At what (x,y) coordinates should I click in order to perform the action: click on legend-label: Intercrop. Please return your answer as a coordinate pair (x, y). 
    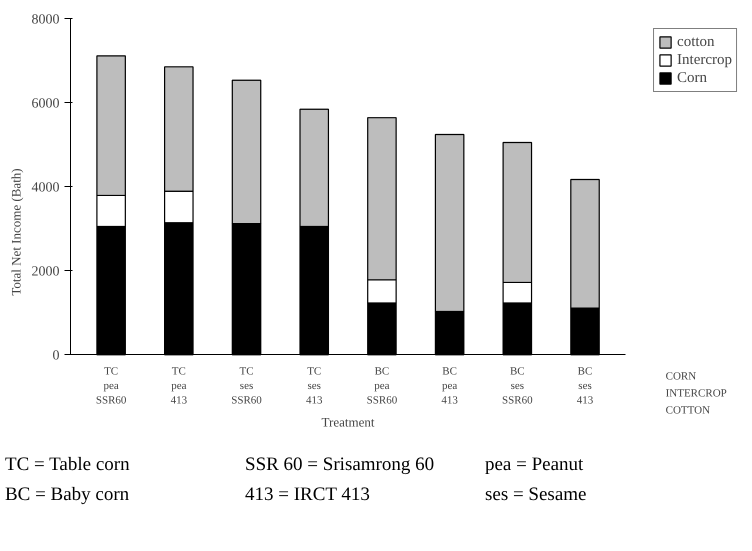
    Looking at the image, I should click on (704, 60).